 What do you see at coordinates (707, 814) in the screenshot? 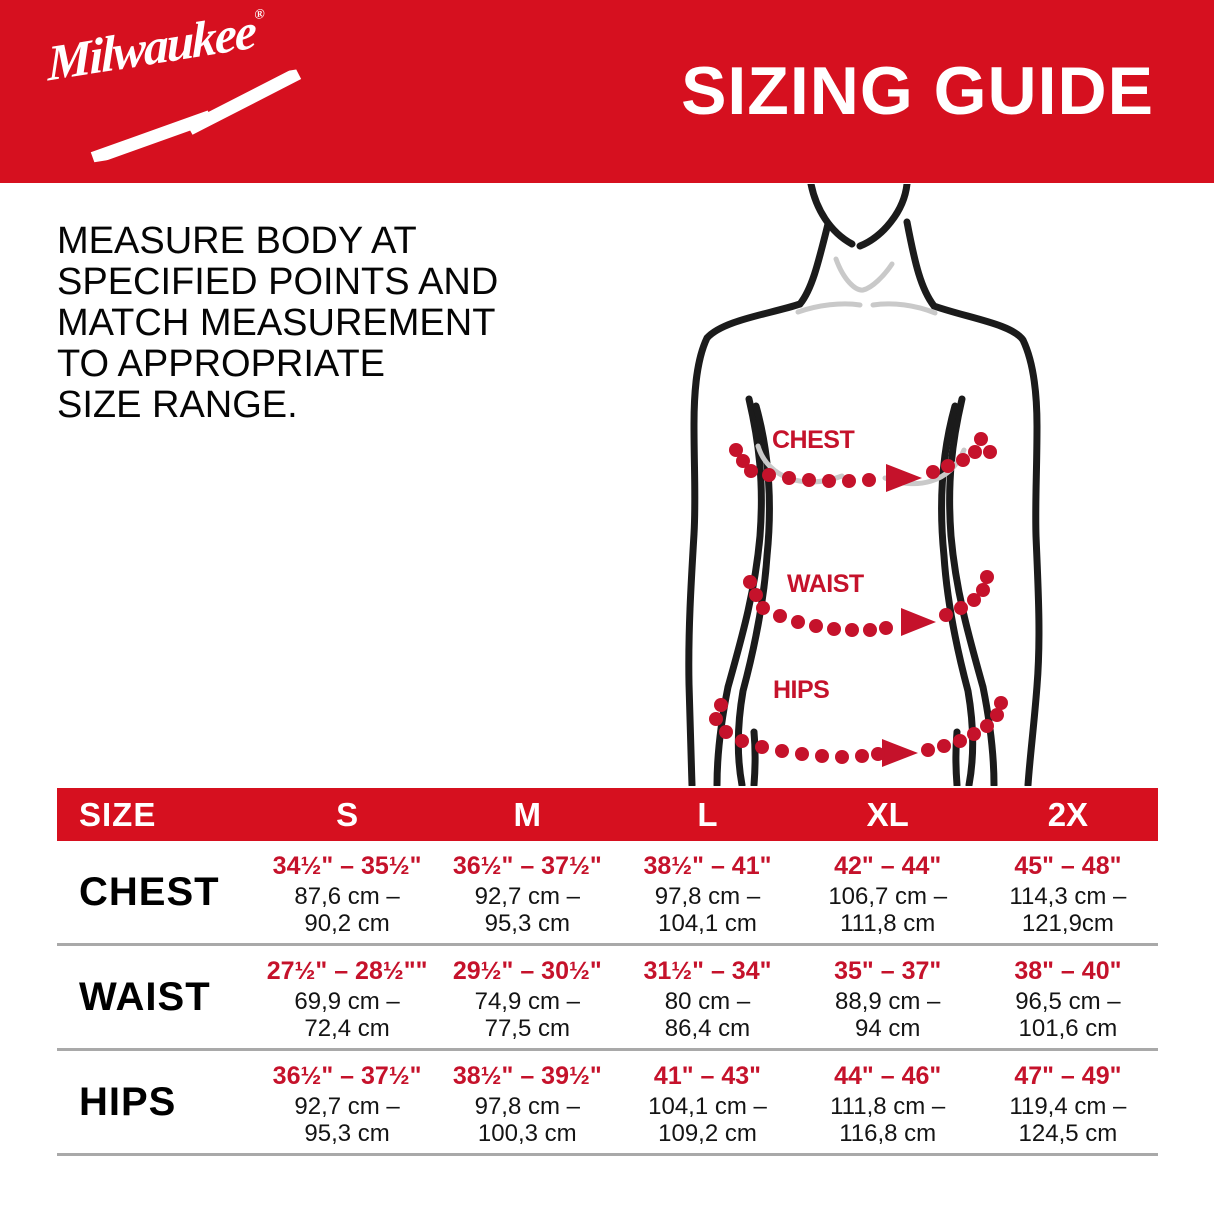
I see `header-col-l: L` at bounding box center [707, 814].